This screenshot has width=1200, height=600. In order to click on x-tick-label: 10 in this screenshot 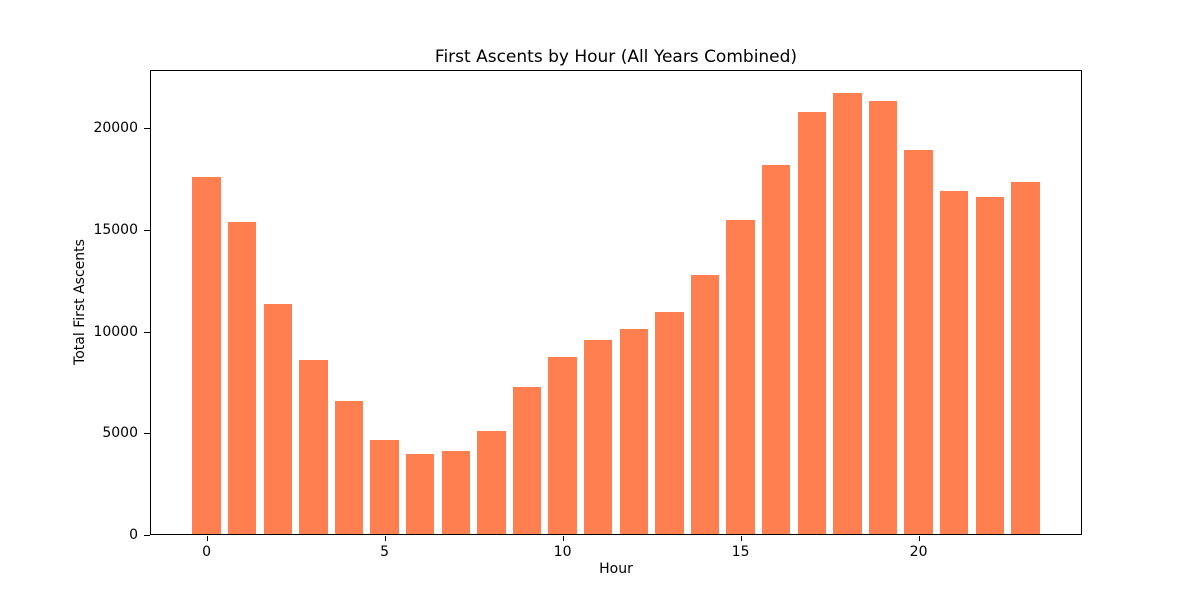, I will do `click(562, 552)`.